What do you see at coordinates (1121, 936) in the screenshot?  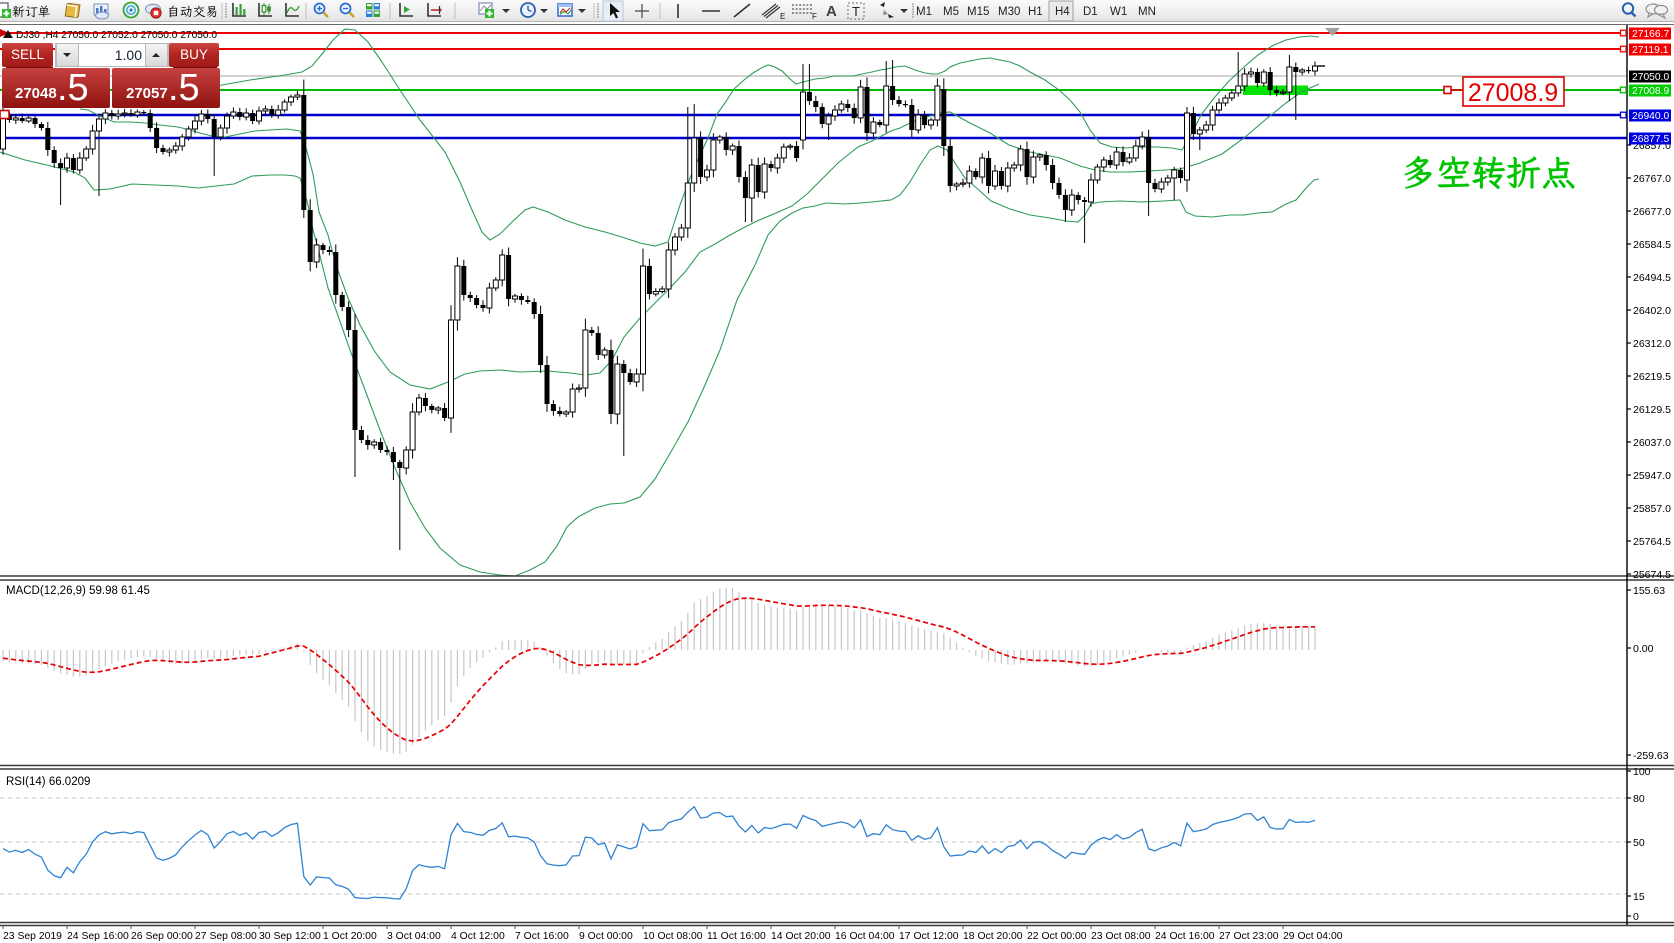 I see `svg-text: 23 Oct 08:00` at bounding box center [1121, 936].